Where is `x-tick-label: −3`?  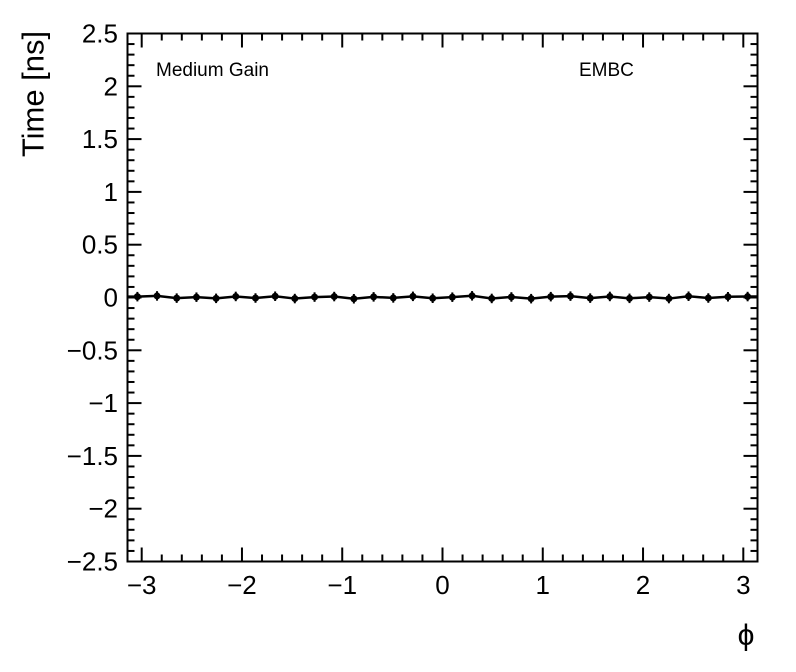 x-tick-label: −3 is located at coordinates (142, 585).